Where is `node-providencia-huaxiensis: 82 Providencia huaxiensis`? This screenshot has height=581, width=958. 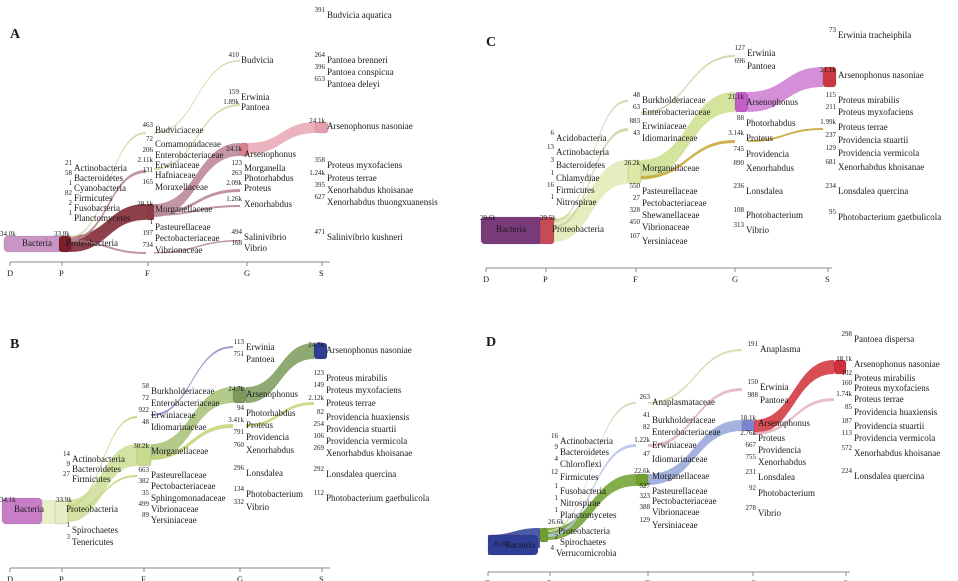 node-providencia-huaxiensis: 82 Providencia huaxiensis is located at coordinates (363, 415).